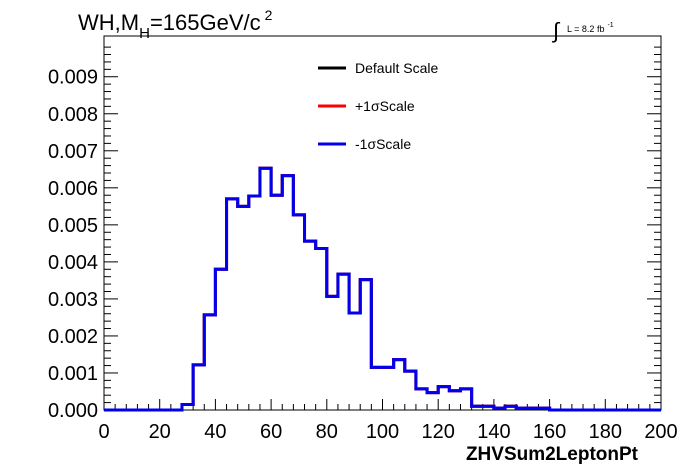 The height and width of the screenshot is (472, 696). Describe the element at coordinates (73, 152) in the screenshot. I see `y-tick-label: 0.007` at that location.